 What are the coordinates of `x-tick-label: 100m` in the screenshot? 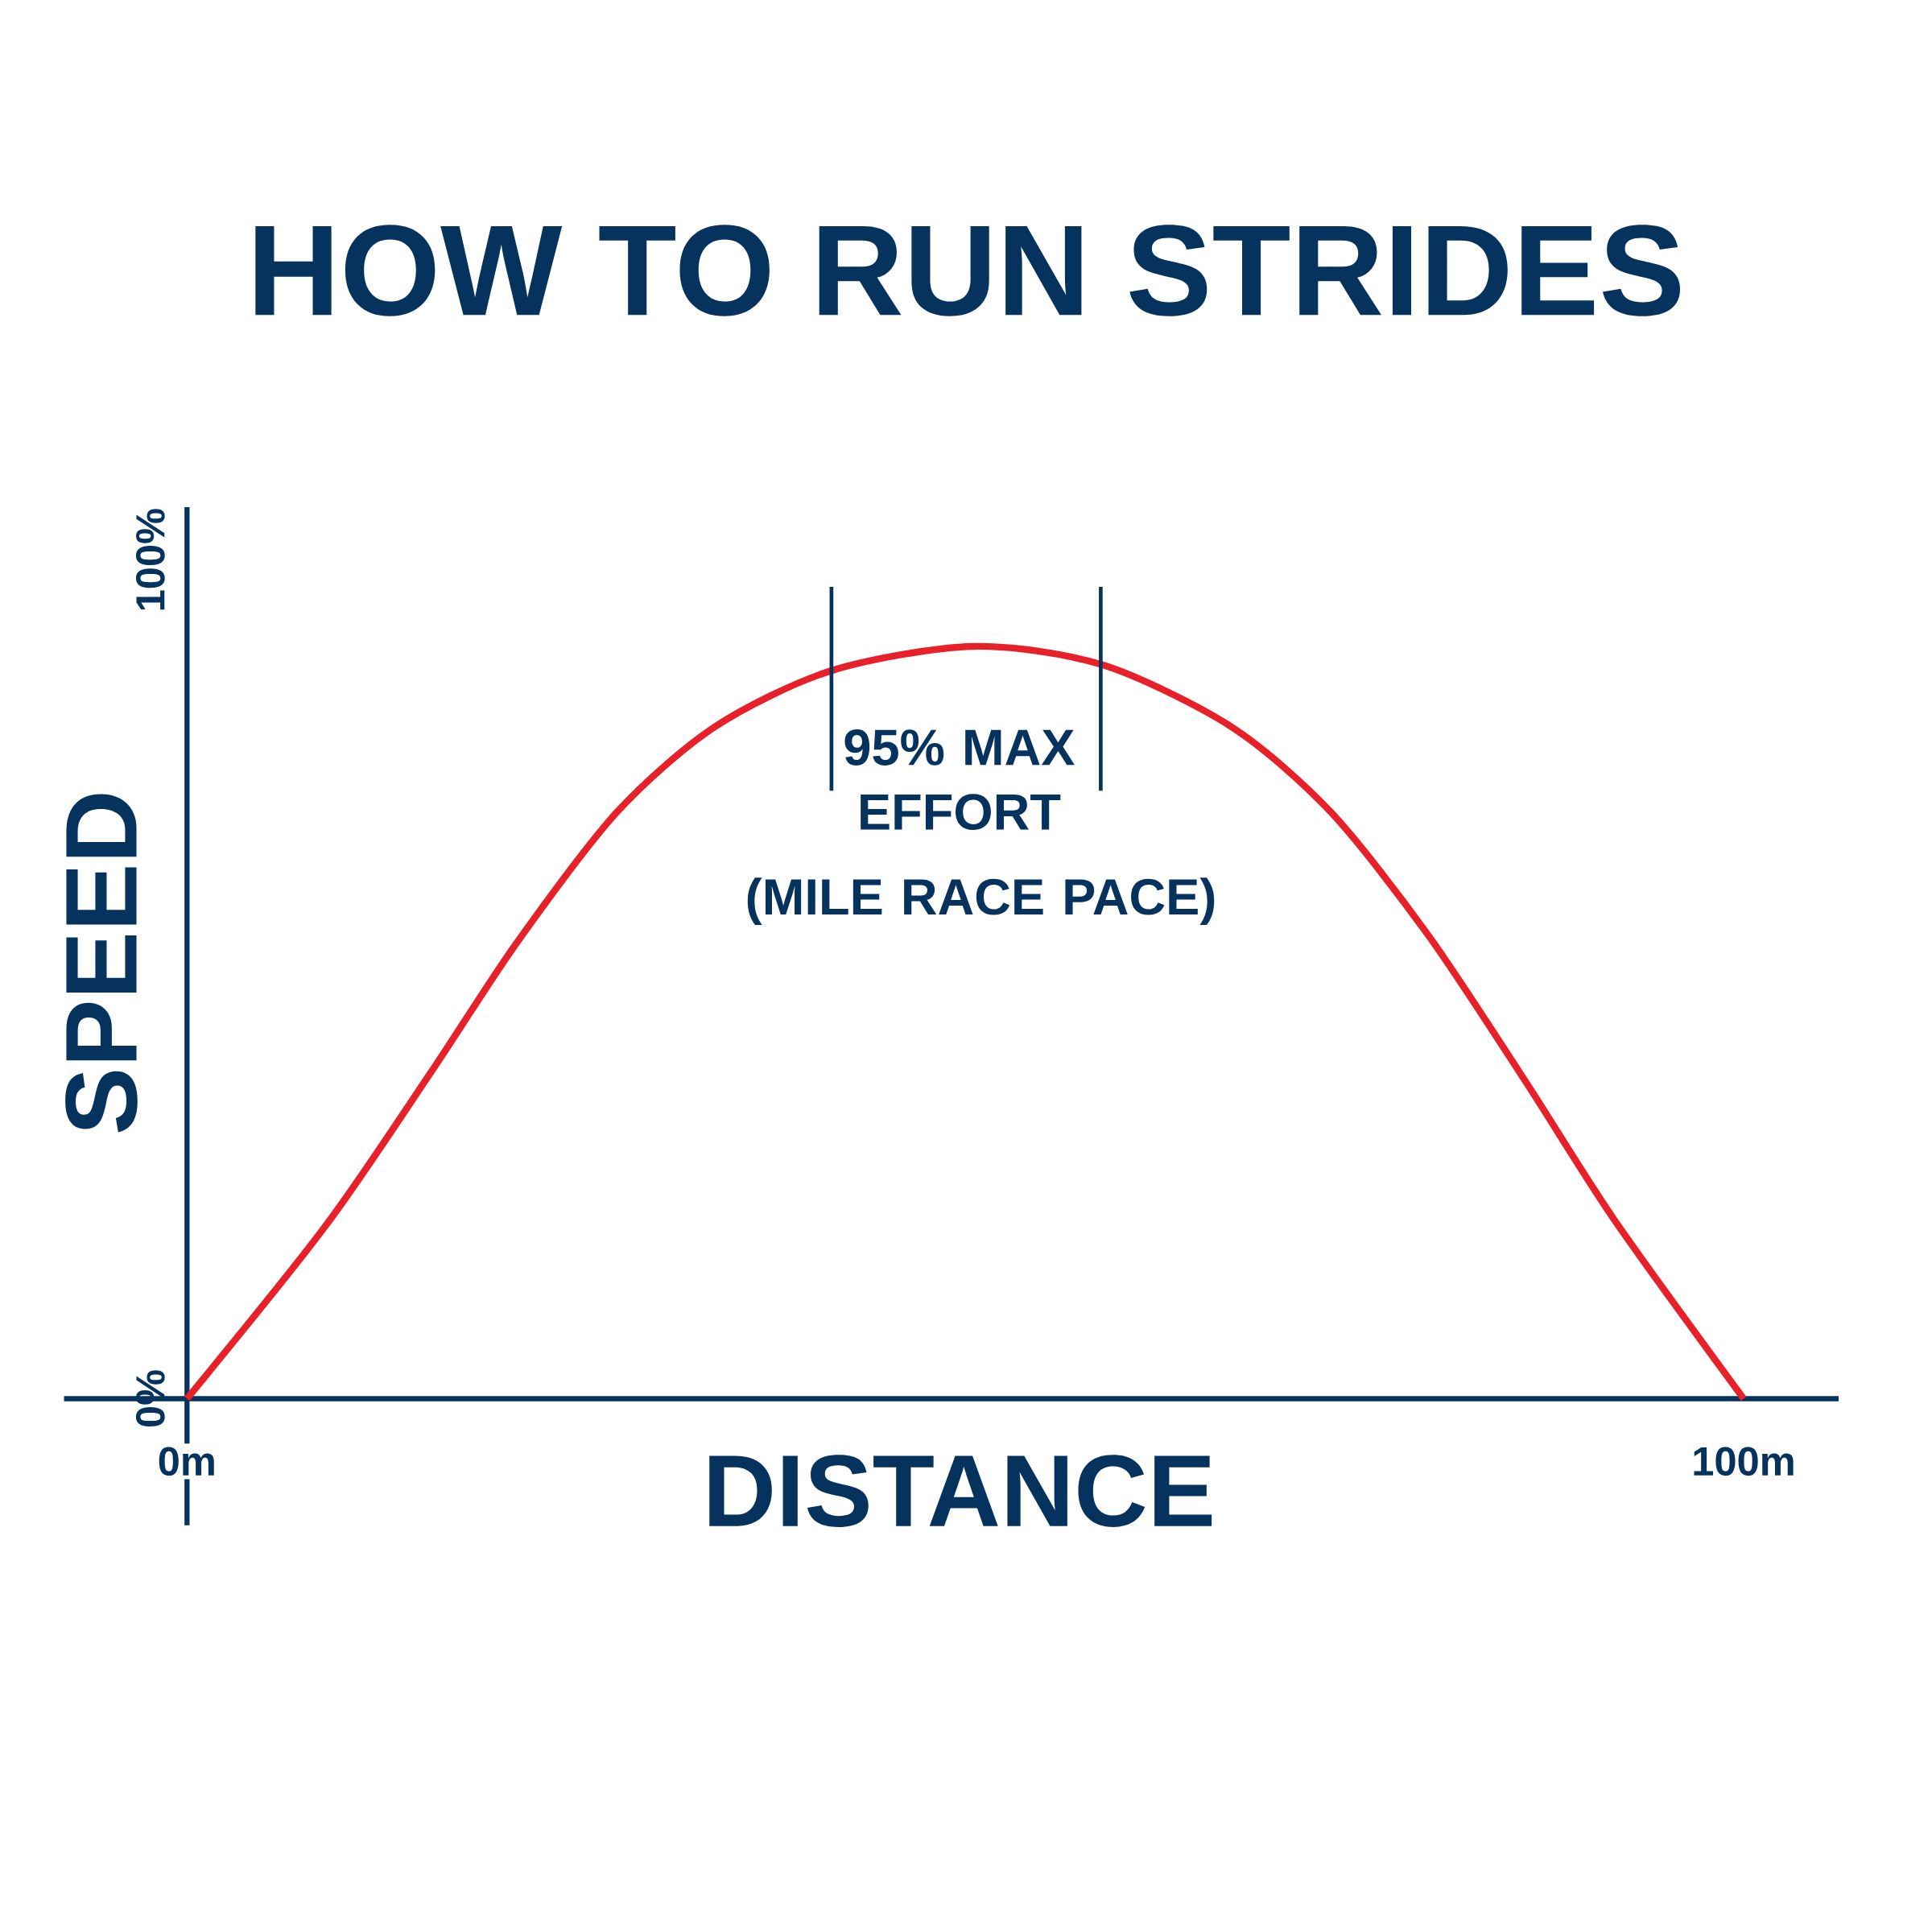 It's located at (1744, 1461).